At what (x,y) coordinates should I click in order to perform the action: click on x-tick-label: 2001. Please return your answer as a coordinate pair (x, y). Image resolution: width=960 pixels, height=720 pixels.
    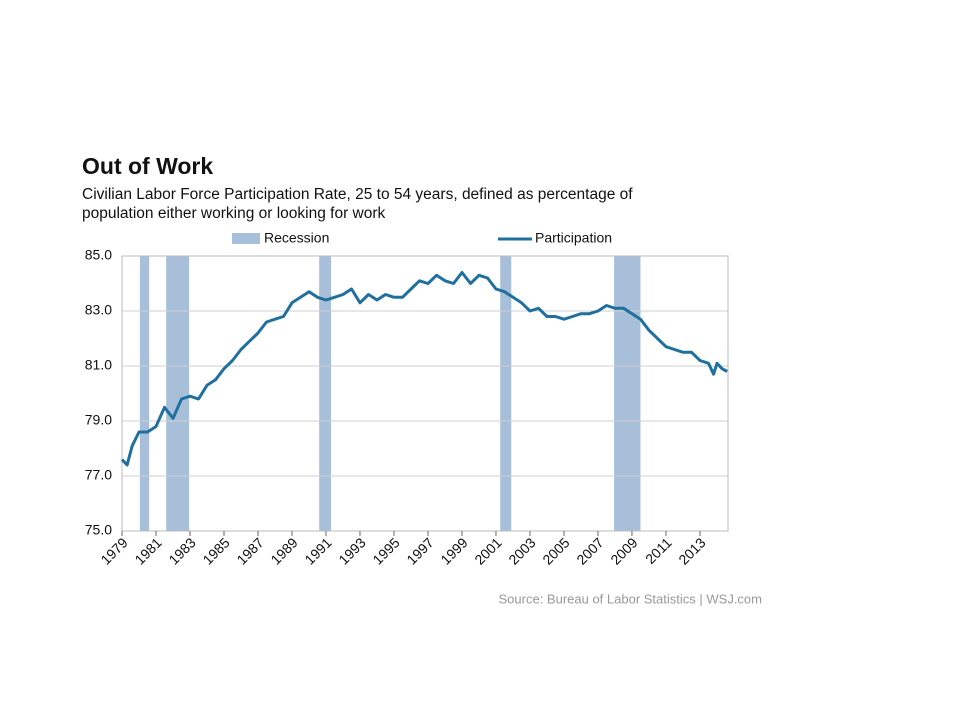
    Looking at the image, I should click on (487, 550).